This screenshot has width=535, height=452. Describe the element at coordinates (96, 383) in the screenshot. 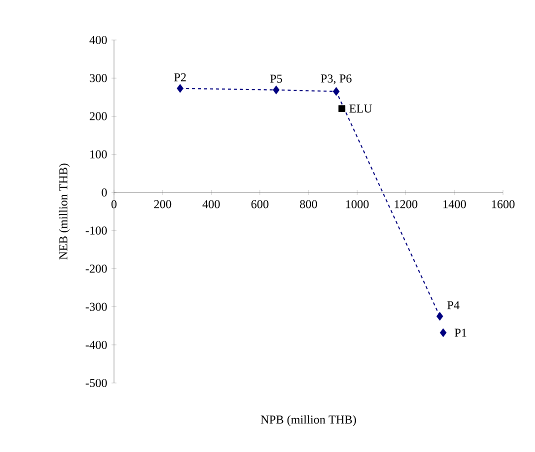

I see `y-tick-label: -500` at that location.